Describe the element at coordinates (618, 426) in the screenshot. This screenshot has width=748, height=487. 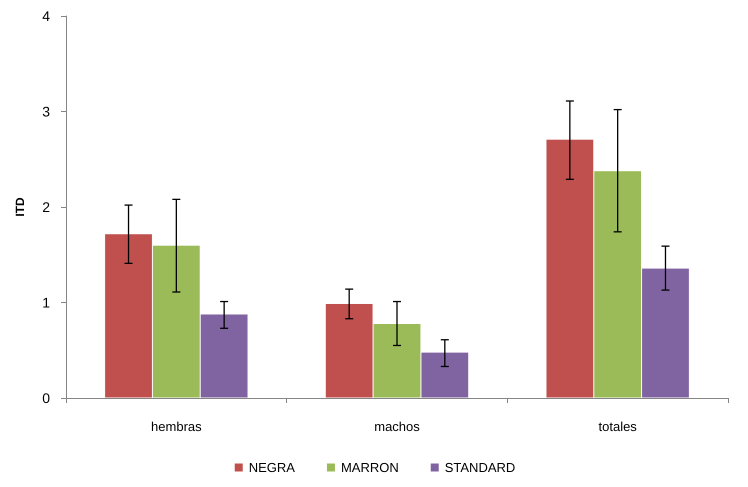
I see `x-tick-label: totales` at that location.